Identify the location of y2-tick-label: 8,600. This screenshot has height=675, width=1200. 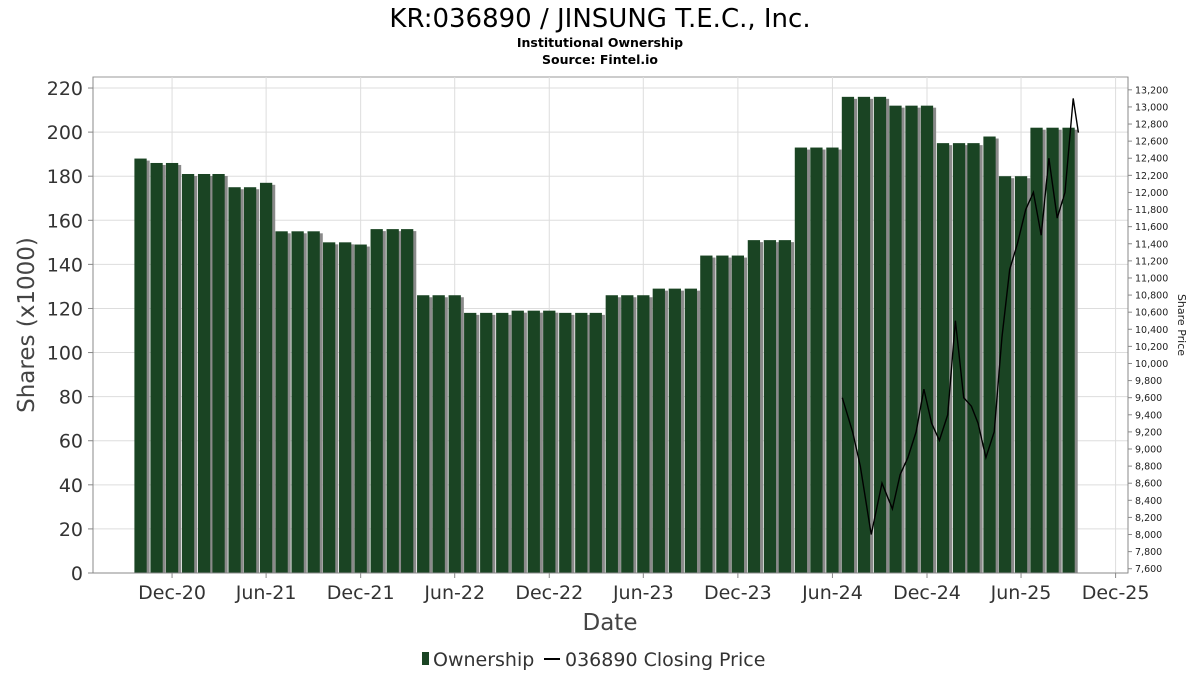
(1148, 484).